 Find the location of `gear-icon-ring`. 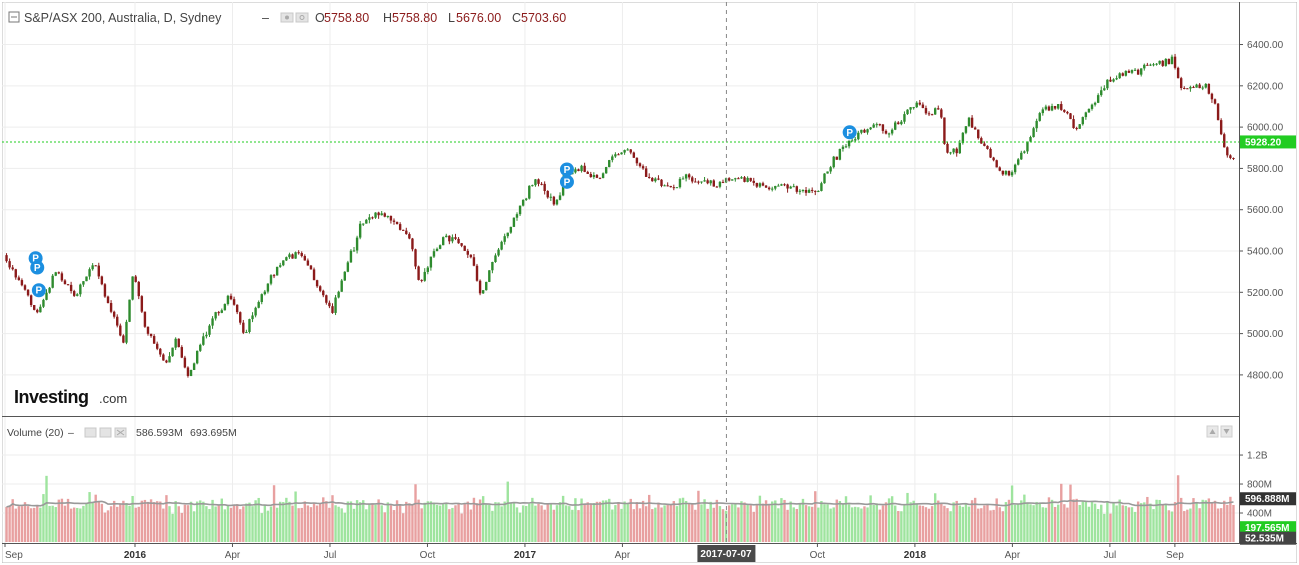

gear-icon-ring is located at coordinates (302, 17).